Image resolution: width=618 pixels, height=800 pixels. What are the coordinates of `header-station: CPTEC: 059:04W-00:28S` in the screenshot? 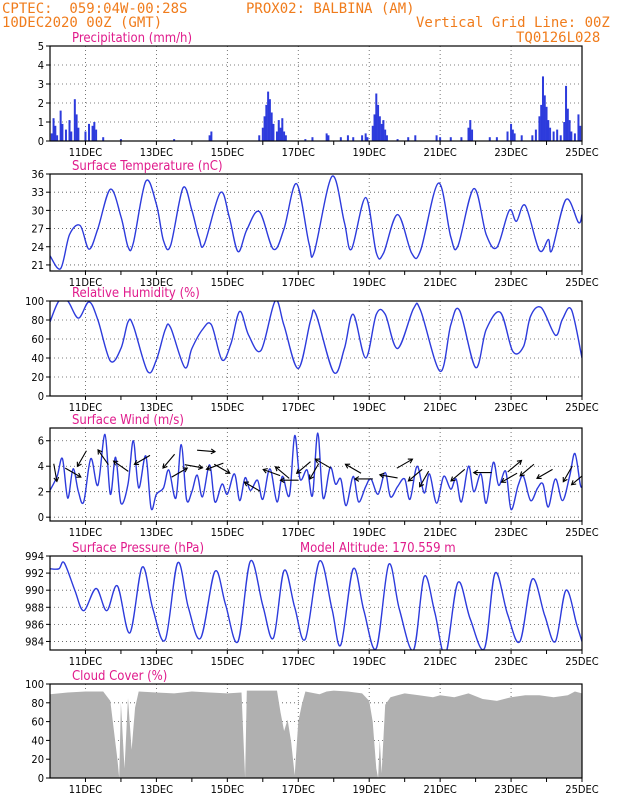 It's located at (95, 9).